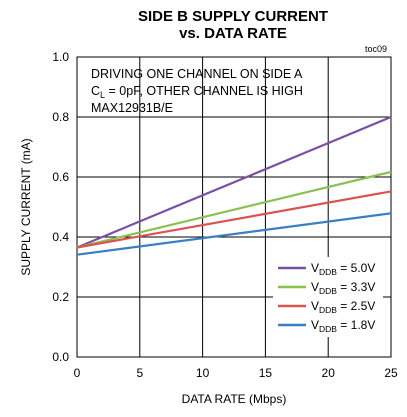 This screenshot has height=417, width=407. I want to click on chart-title-line-1: SIDE B SUPPLY CURRENT, so click(233, 16).